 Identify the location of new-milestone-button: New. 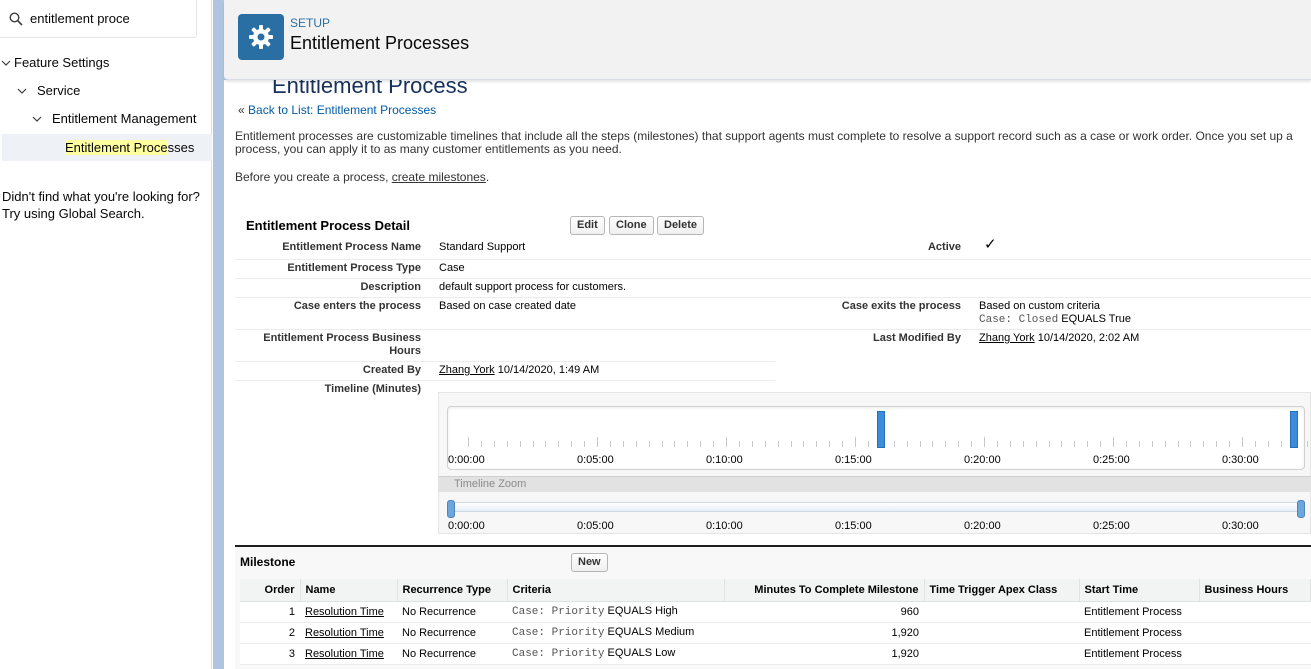
(589, 562).